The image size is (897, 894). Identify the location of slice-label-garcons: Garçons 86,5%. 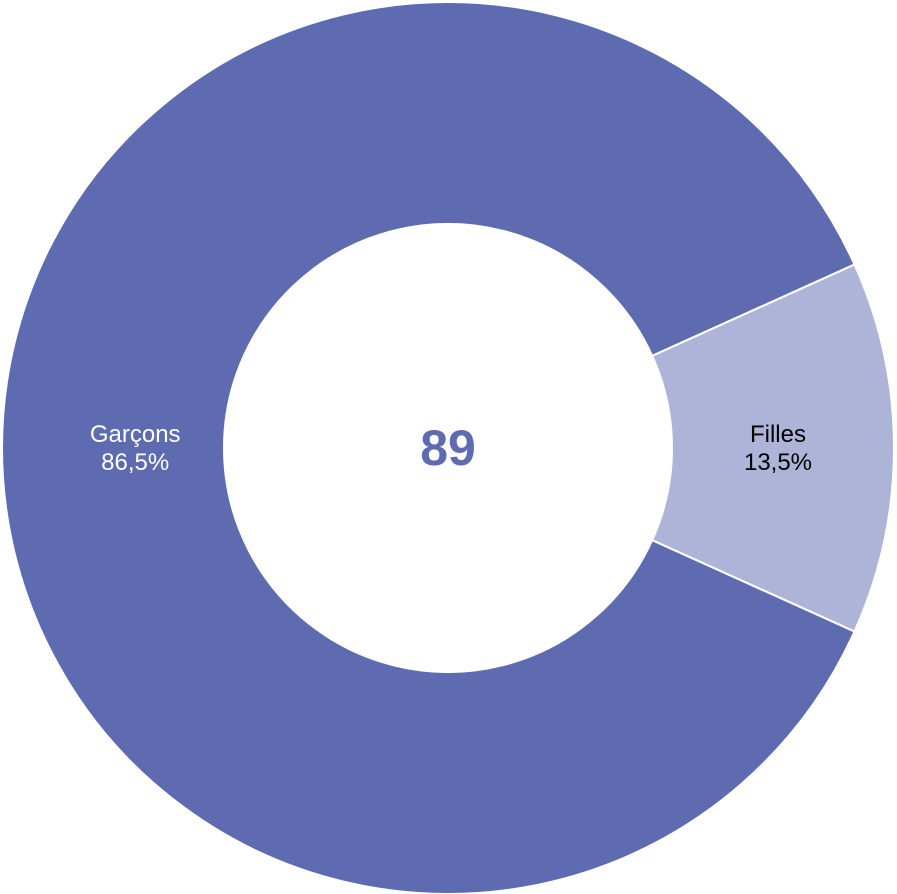
(135, 448).